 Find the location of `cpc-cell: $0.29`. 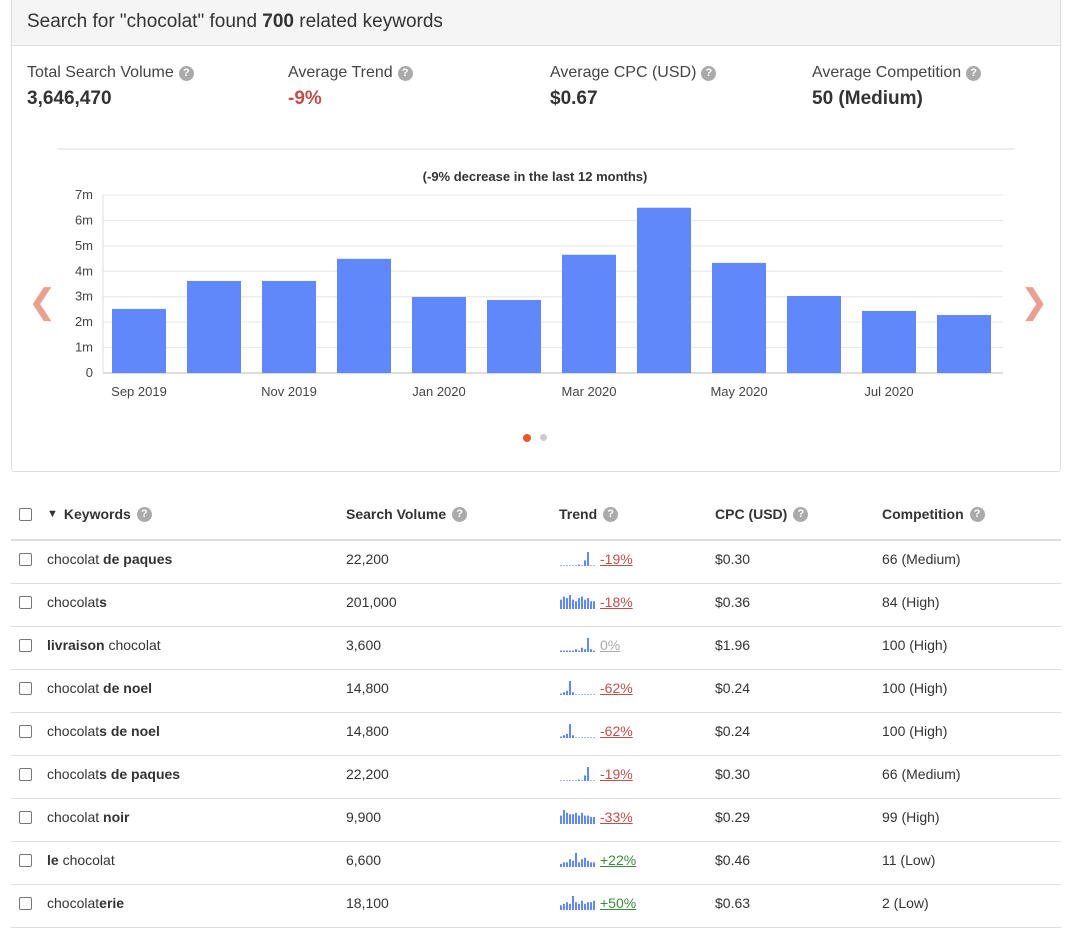

cpc-cell: $0.29 is located at coordinates (733, 817).